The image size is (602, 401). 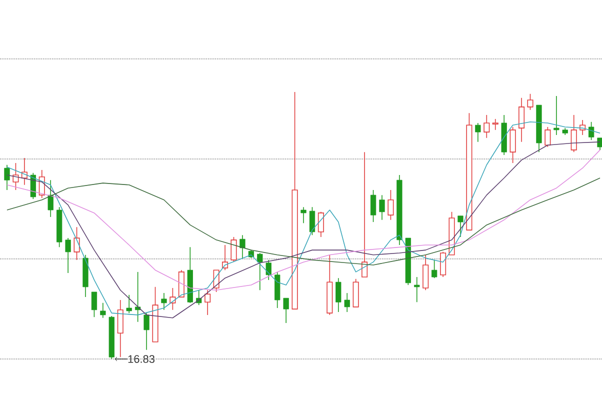 What do you see at coordinates (141, 359) in the screenshot?
I see `annotation: 16.83` at bounding box center [141, 359].